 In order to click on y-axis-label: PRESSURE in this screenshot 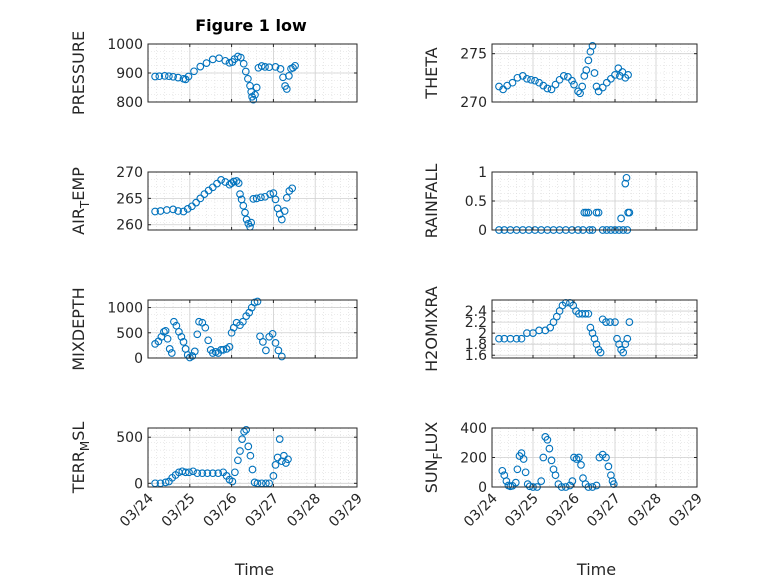, I will do `click(78, 73)`.